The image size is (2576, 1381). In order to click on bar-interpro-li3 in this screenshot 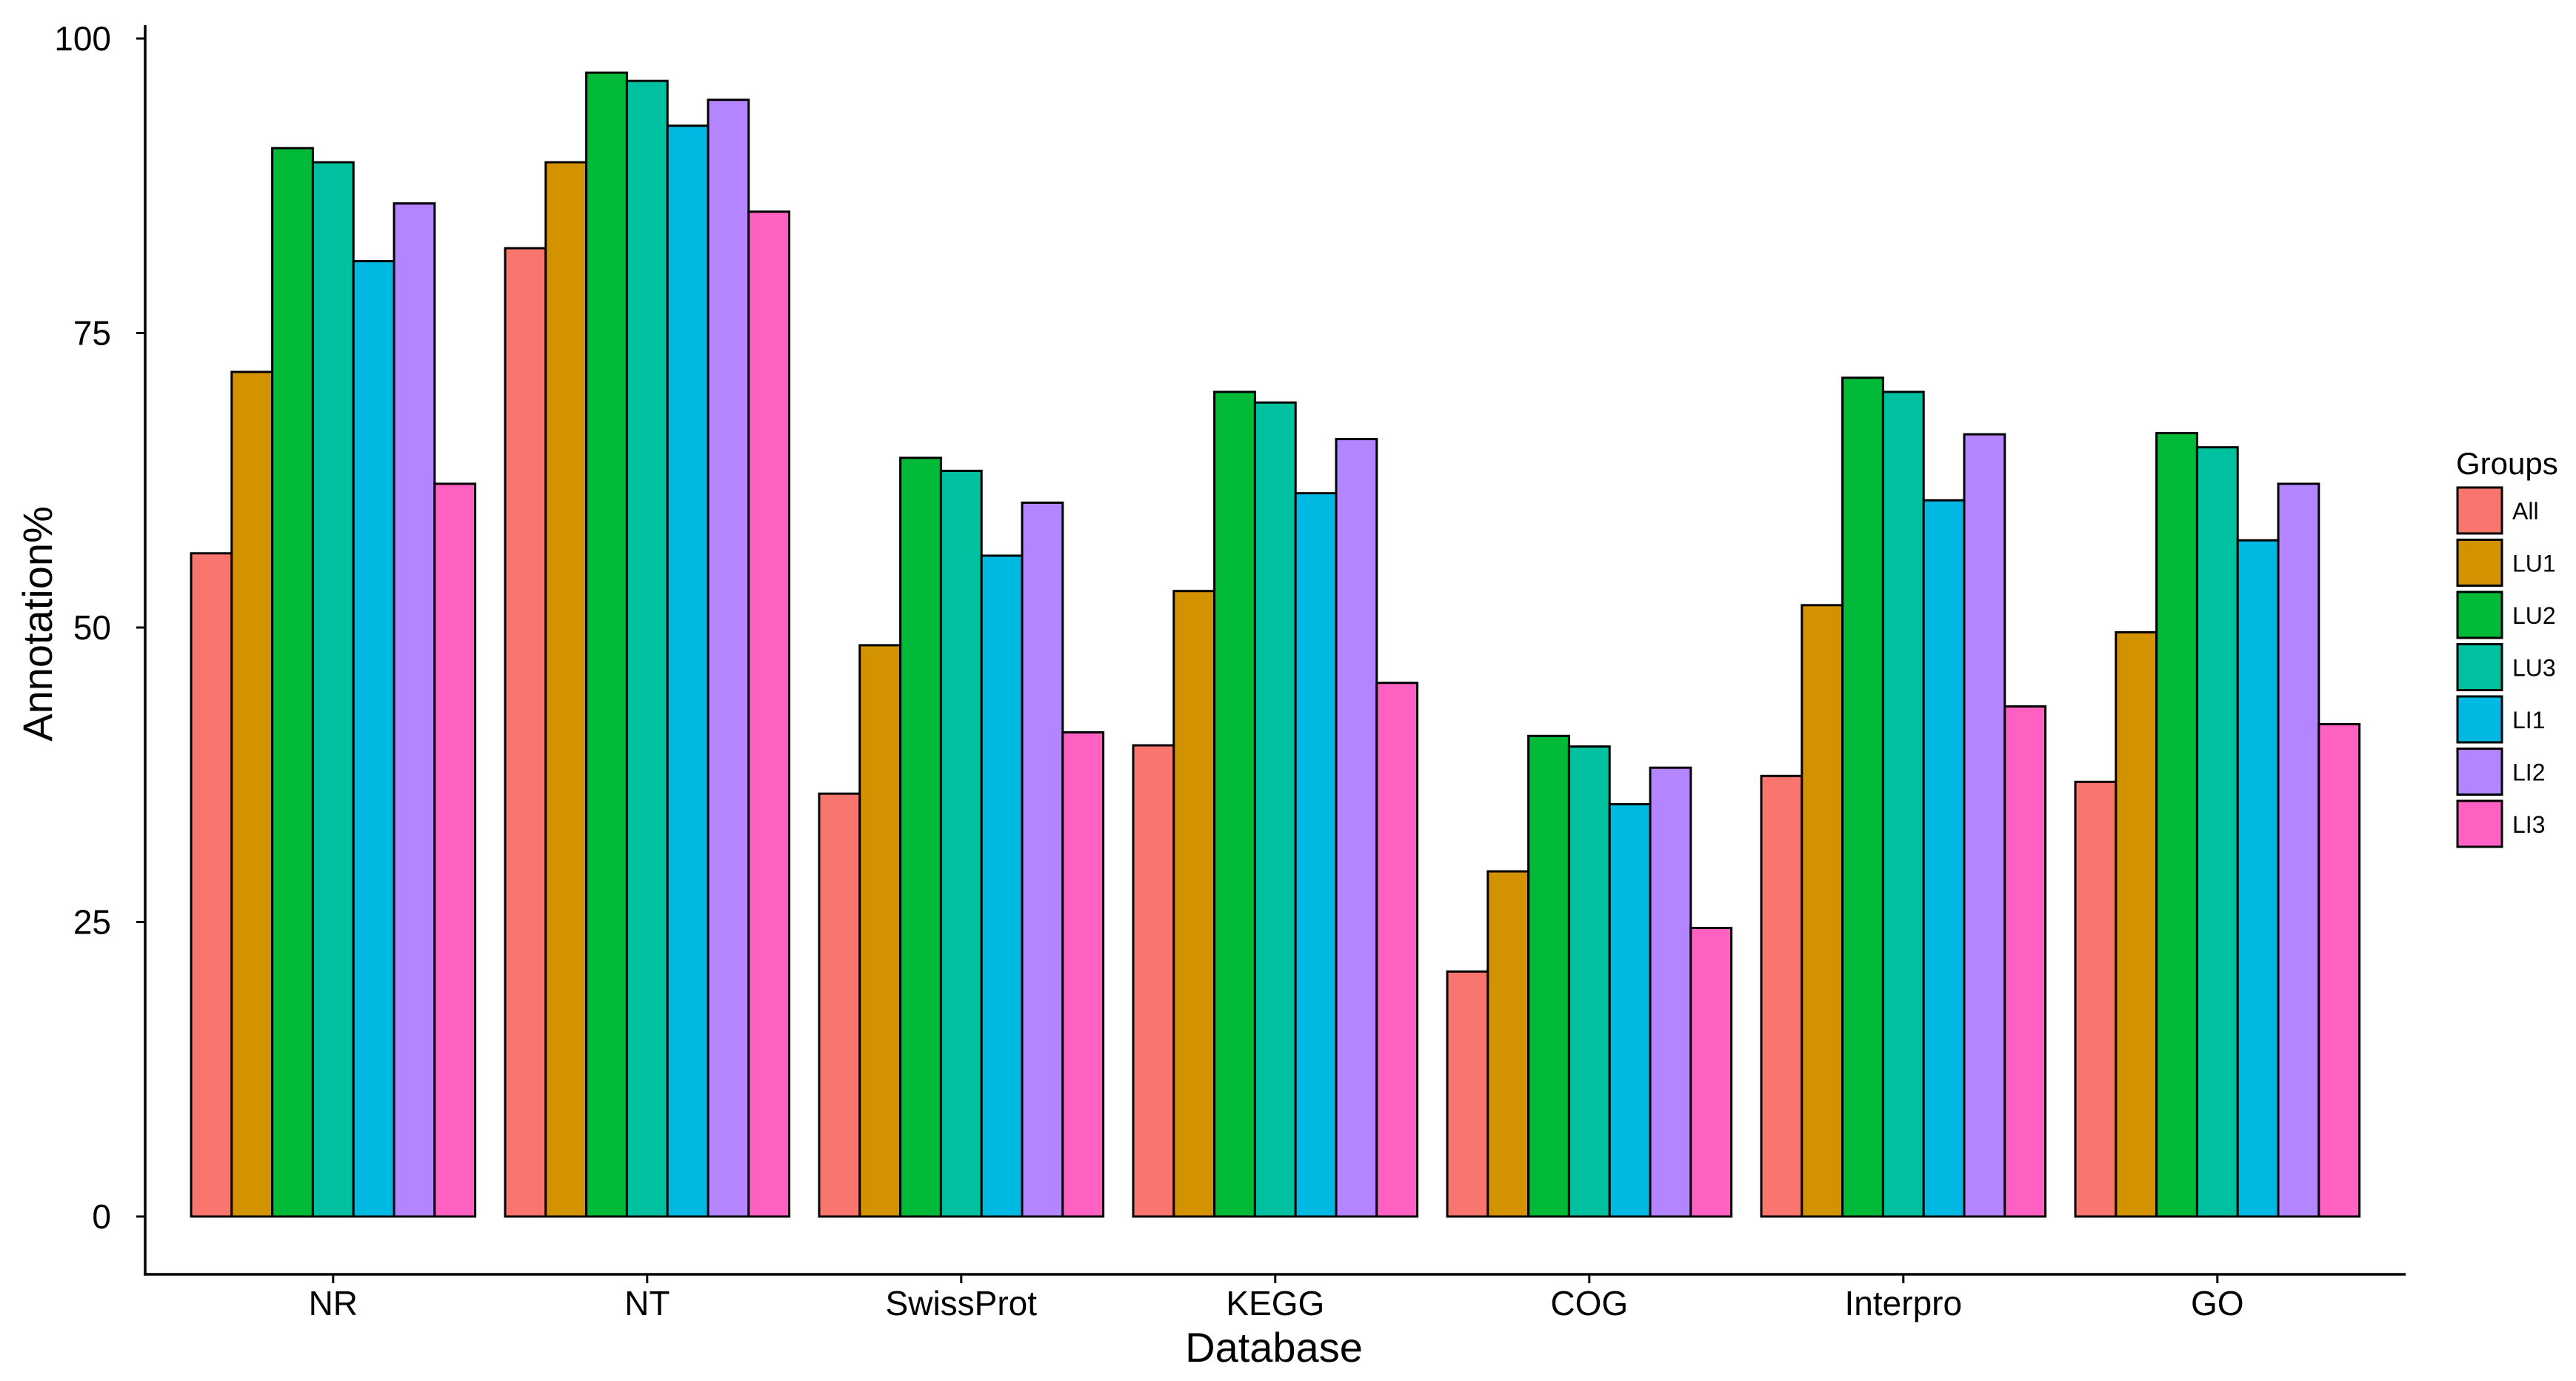, I will do `click(2025, 961)`.